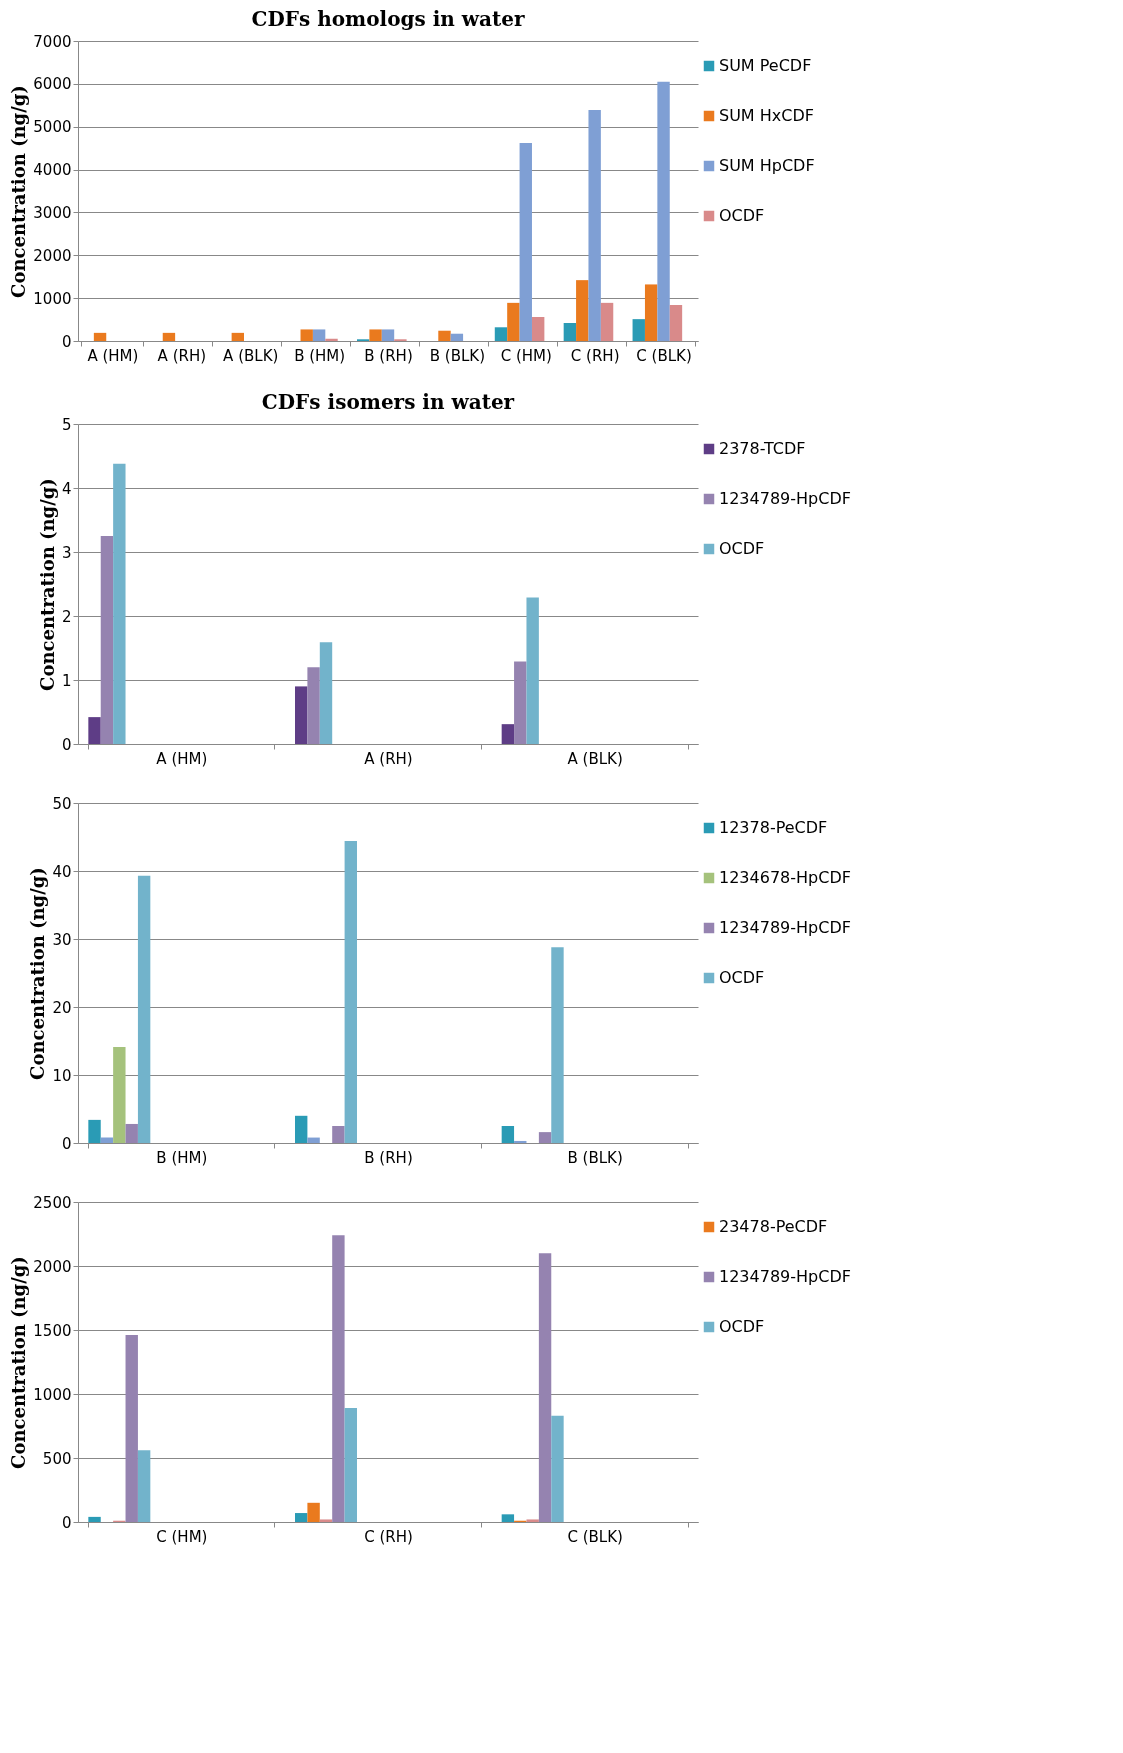 The image size is (1123, 1753). I want to click on y-tick-label: 10, so click(62, 1075).